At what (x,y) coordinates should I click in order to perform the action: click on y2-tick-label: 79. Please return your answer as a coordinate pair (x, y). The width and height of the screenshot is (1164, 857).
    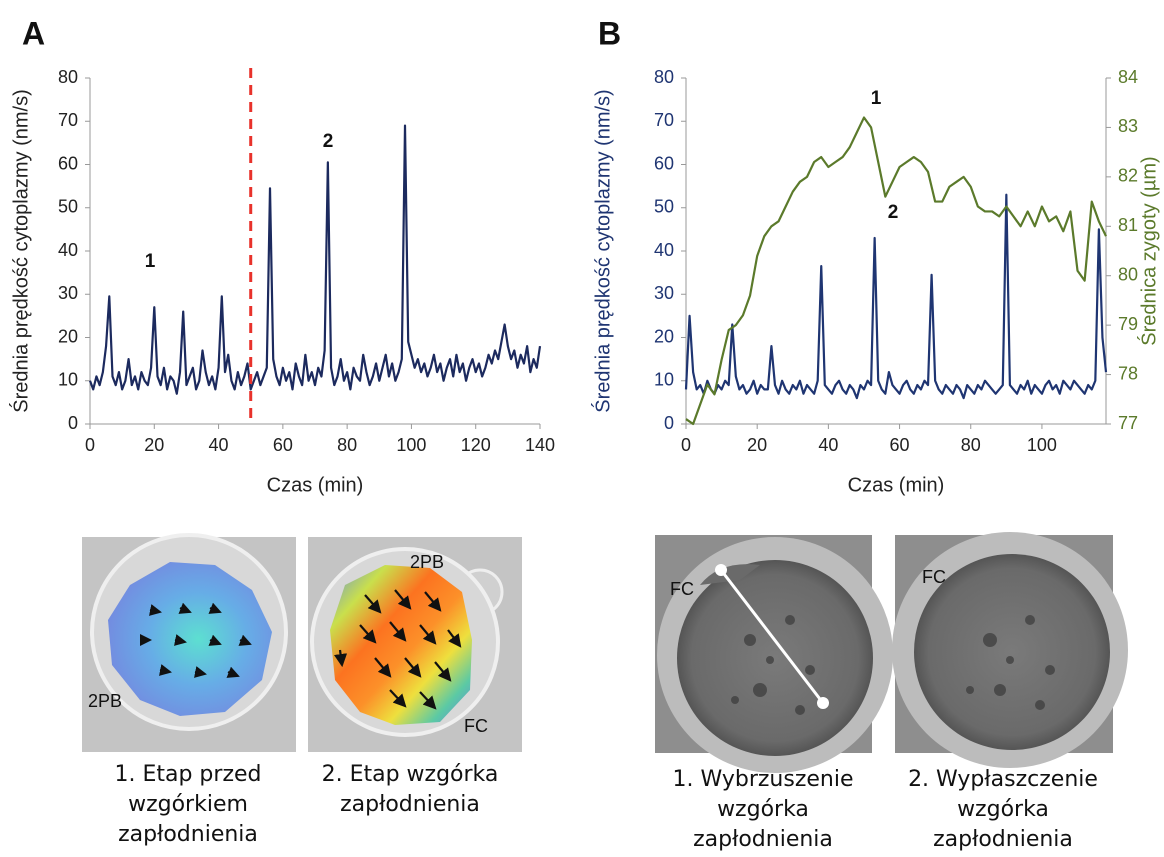
    Looking at the image, I should click on (1128, 324).